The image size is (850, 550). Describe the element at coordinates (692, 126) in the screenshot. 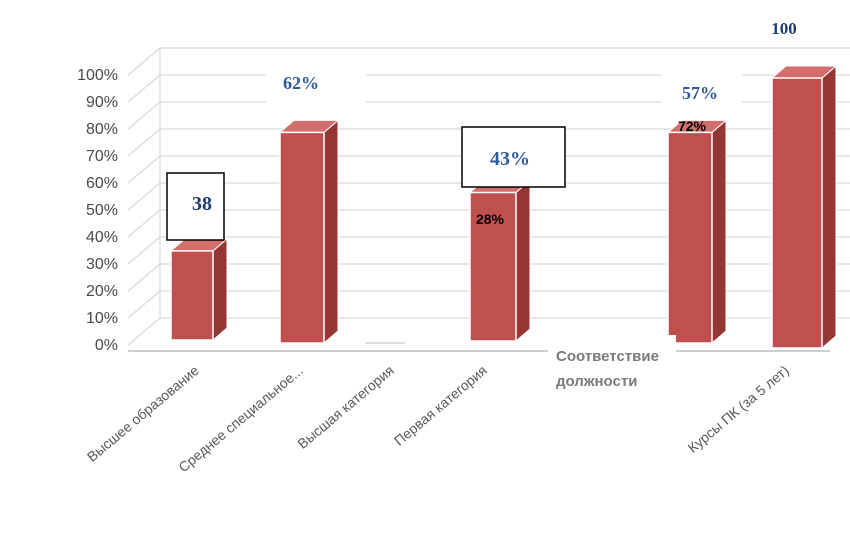

I see `annotation-72-label: 72%` at that location.